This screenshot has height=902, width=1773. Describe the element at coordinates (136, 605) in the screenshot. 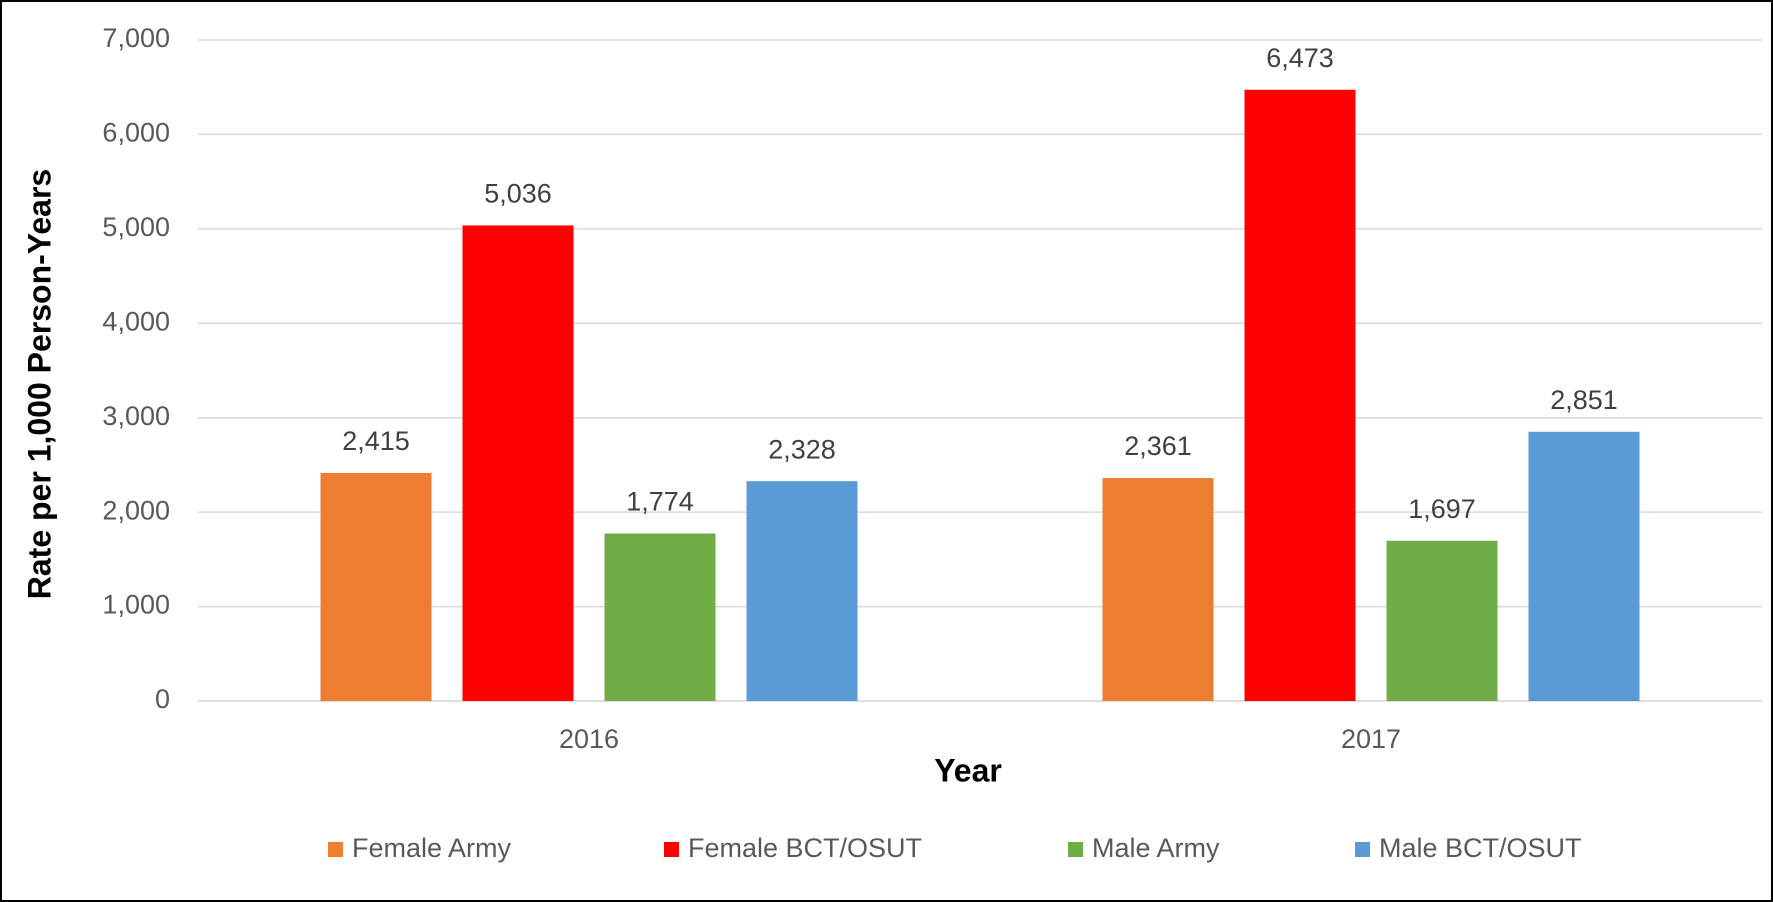

I see `y-tick-label: 1,000` at that location.